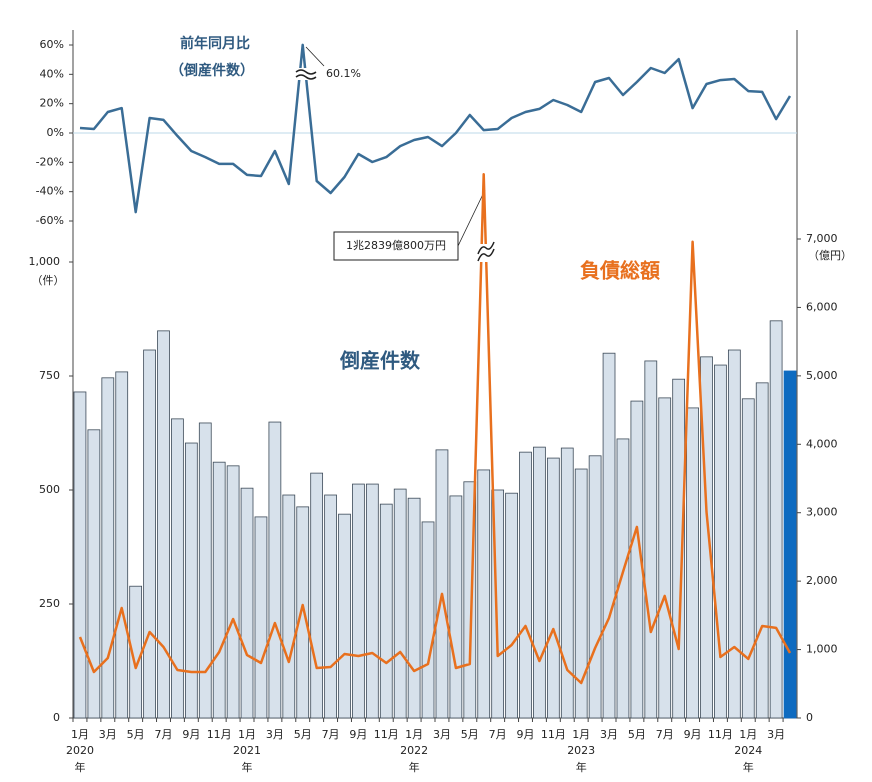 The image size is (872, 782). What do you see at coordinates (48, 280) in the screenshot?
I see `y-axis-unit: （件）` at bounding box center [48, 280].